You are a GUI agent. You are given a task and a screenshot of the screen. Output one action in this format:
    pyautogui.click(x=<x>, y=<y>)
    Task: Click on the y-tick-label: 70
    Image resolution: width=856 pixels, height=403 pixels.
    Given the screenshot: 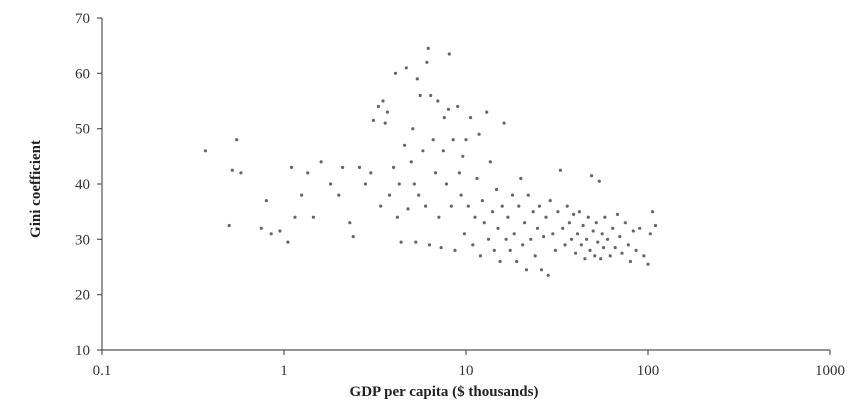 What is the action you would take?
    pyautogui.click(x=82, y=19)
    